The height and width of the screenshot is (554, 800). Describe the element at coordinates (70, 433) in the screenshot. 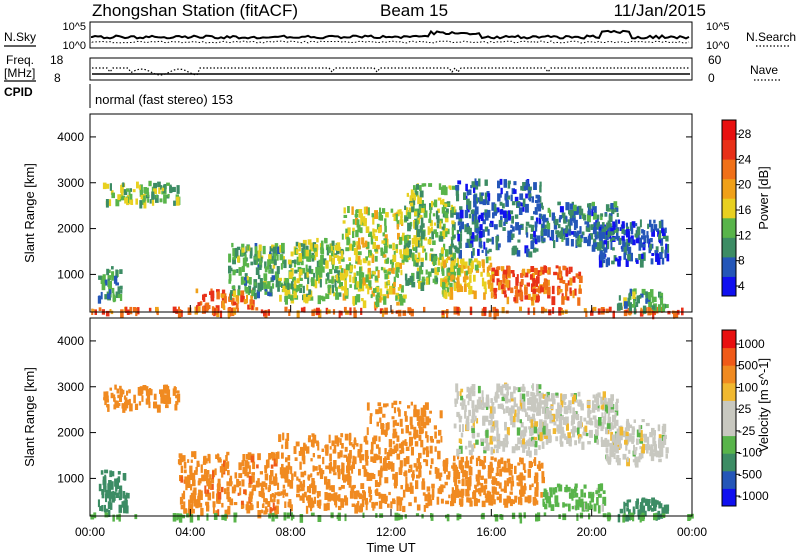

I see `y-tick-label: 2000` at that location.